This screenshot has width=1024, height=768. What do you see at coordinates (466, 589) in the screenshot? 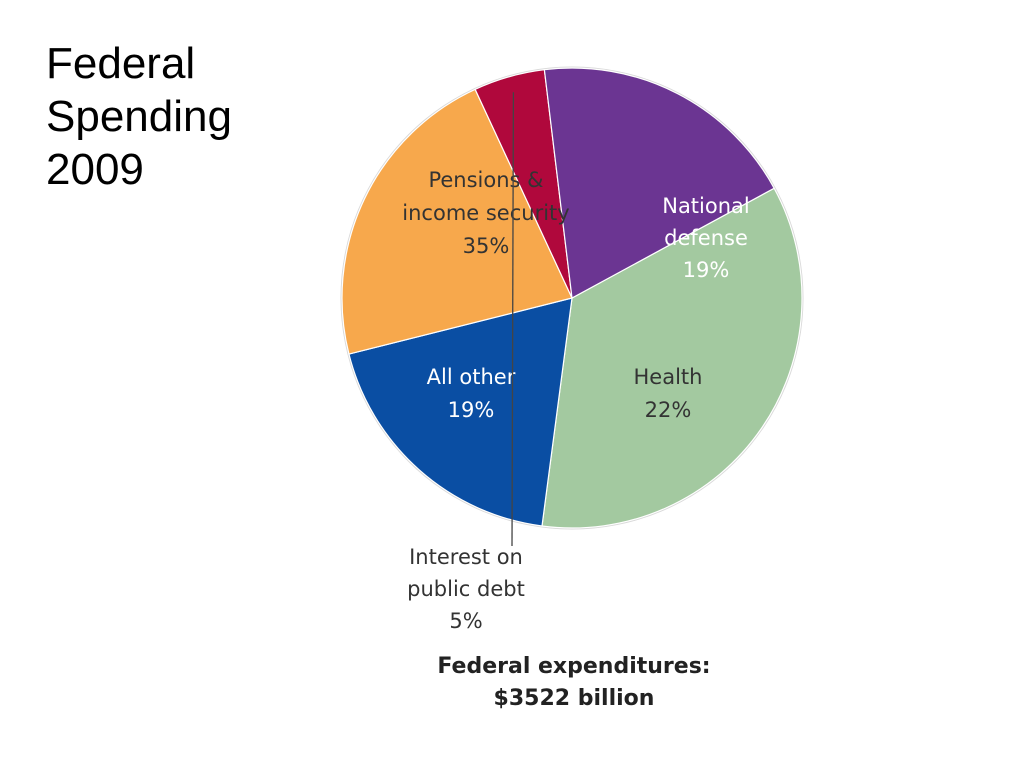
I see `slice-label-interest-on-public-debt: Interest on public debt 5%` at bounding box center [466, 589].